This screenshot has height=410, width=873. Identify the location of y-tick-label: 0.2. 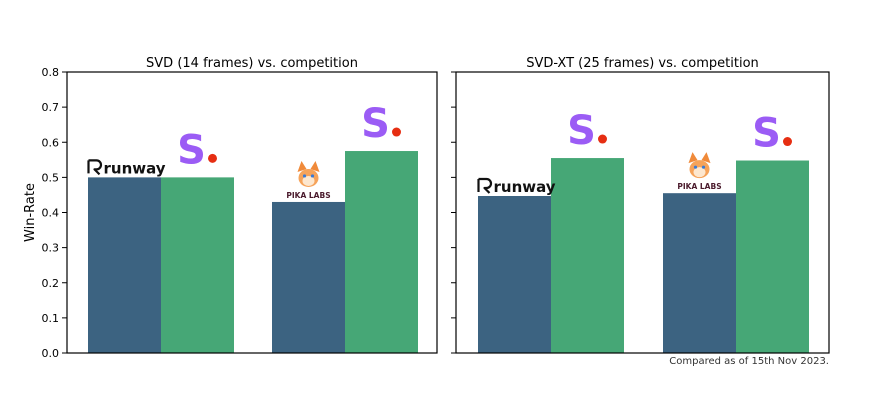
(51, 283).